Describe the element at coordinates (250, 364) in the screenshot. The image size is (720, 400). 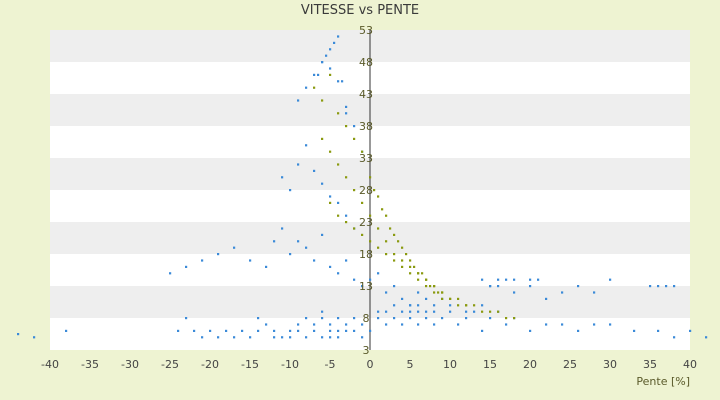
I see `x-tick-label: -15` at that location.